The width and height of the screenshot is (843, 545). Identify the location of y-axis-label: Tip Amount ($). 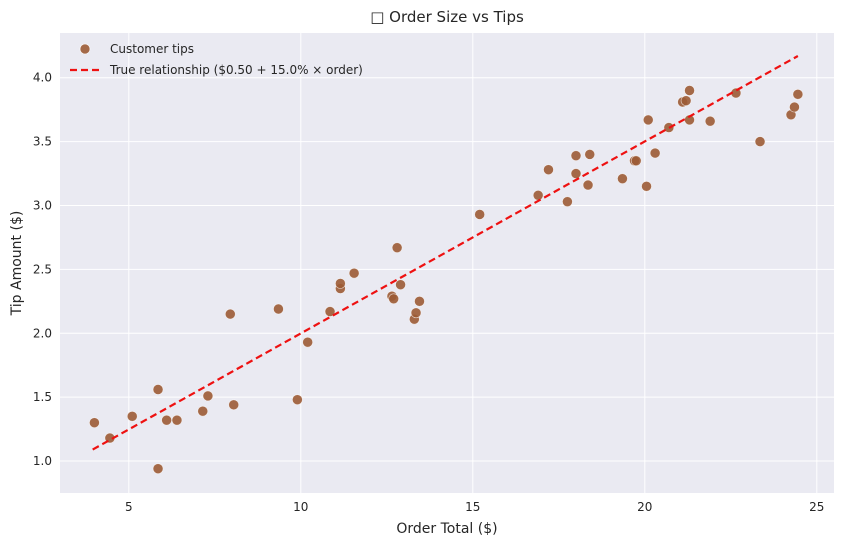
(17, 264).